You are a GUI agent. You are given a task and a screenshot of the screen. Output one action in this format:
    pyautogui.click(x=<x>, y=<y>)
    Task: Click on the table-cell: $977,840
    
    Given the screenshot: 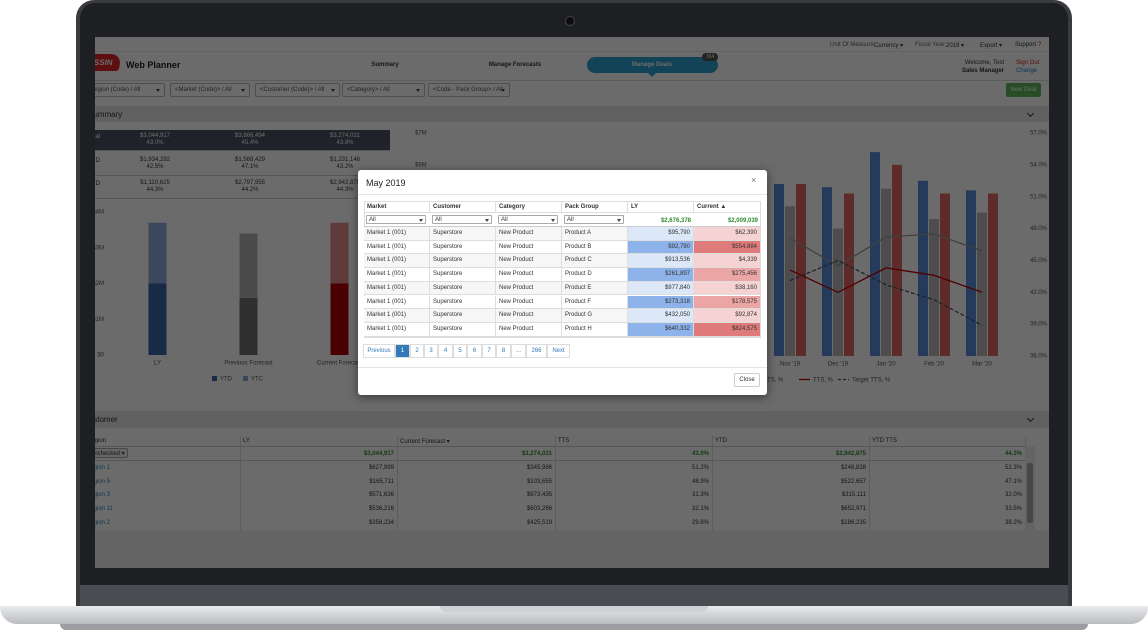 What is the action you would take?
    pyautogui.click(x=661, y=288)
    